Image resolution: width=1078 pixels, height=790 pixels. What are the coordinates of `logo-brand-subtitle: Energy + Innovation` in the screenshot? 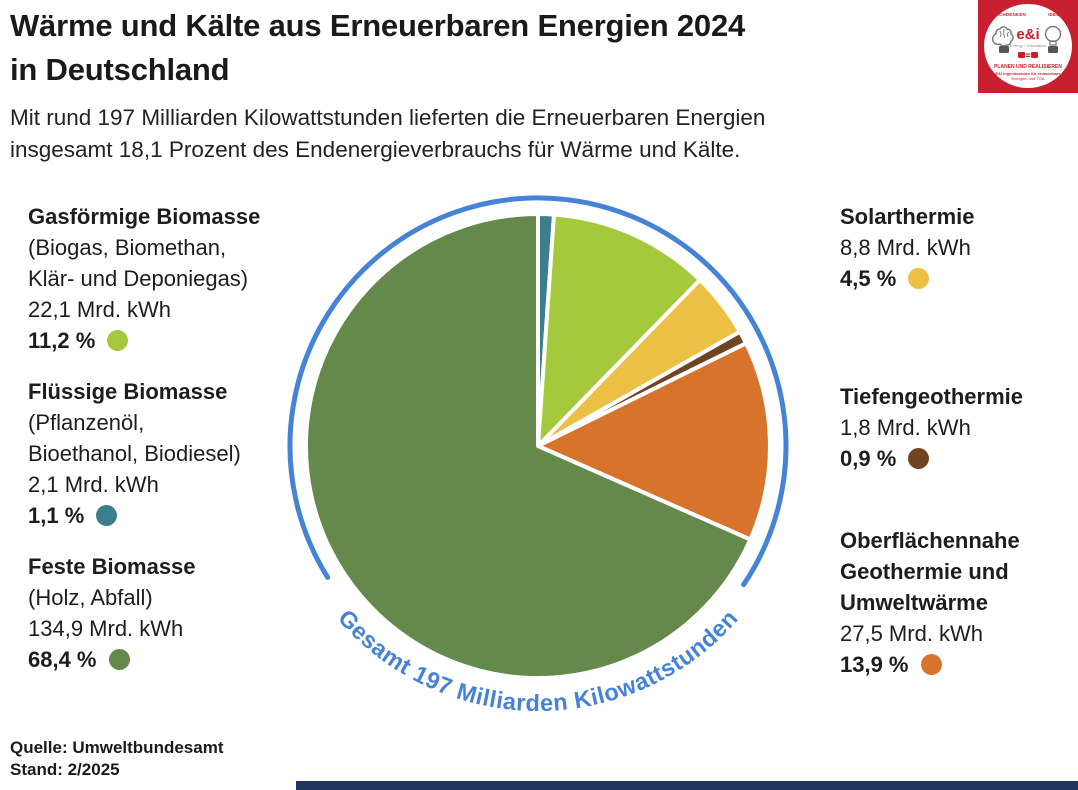 It's located at (1028, 45).